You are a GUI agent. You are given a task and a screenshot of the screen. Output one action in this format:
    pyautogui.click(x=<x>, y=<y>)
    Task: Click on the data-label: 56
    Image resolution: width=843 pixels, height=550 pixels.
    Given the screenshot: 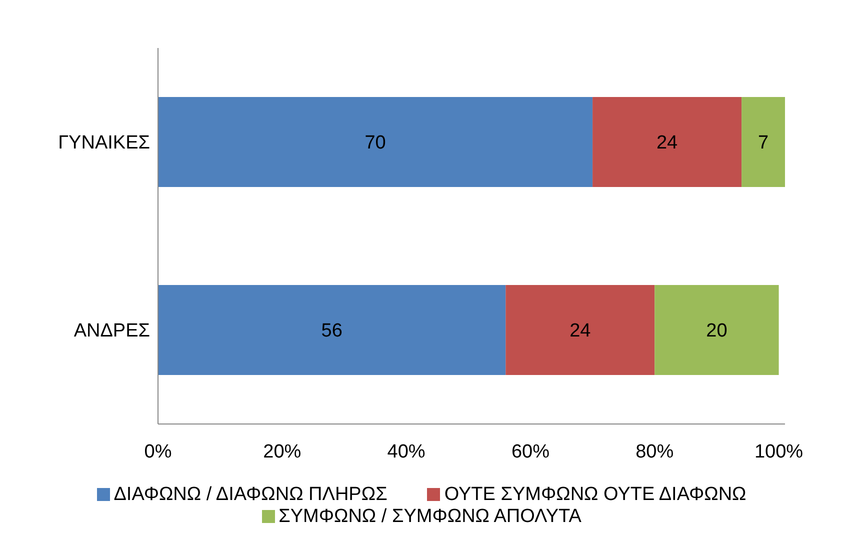 What is the action you would take?
    pyautogui.click(x=331, y=331)
    